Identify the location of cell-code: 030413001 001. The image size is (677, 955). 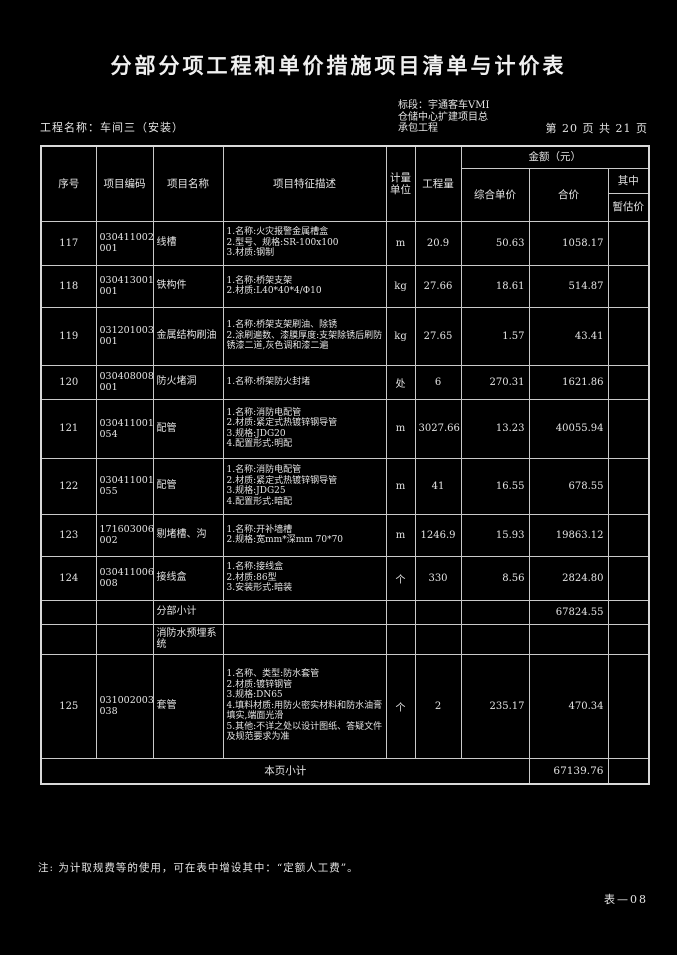
(124, 286).